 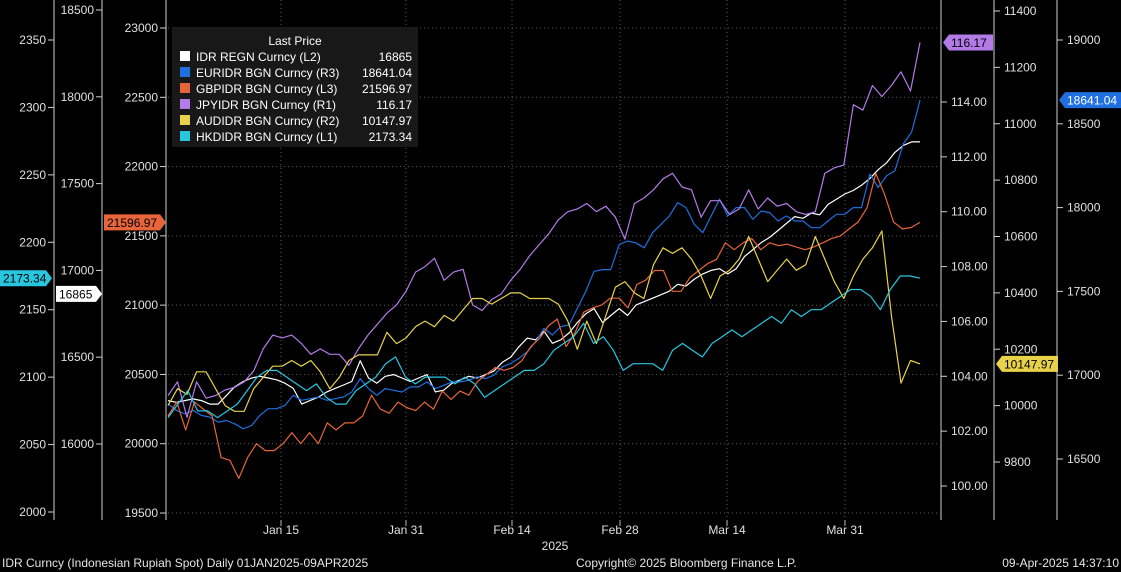 What do you see at coordinates (142, 97) in the screenshot?
I see `y-tick-label-L3: 22500` at bounding box center [142, 97].